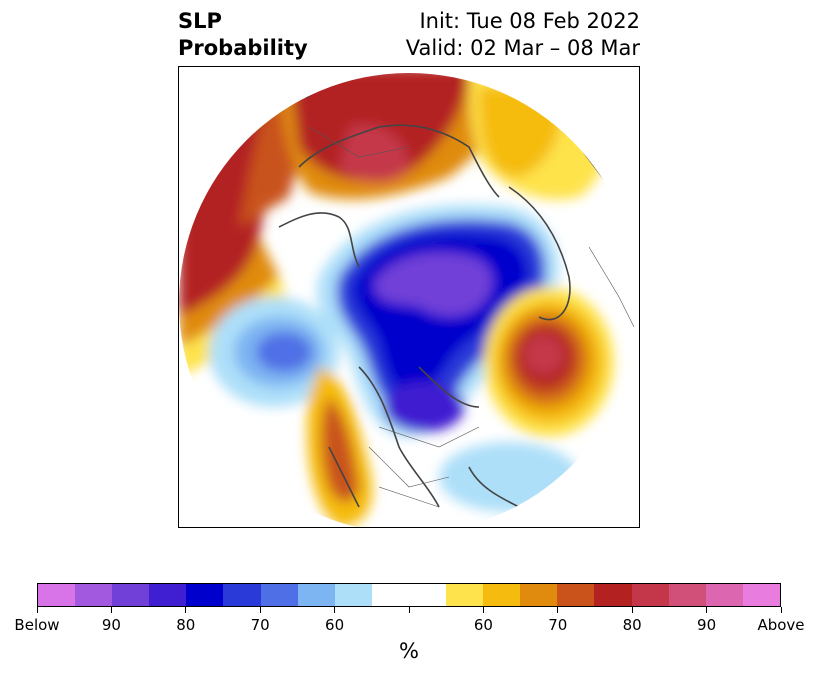 Image resolution: width=819 pixels, height=676 pixels. What do you see at coordinates (37, 625) in the screenshot?
I see `colorbar-tick-label: Below` at bounding box center [37, 625].